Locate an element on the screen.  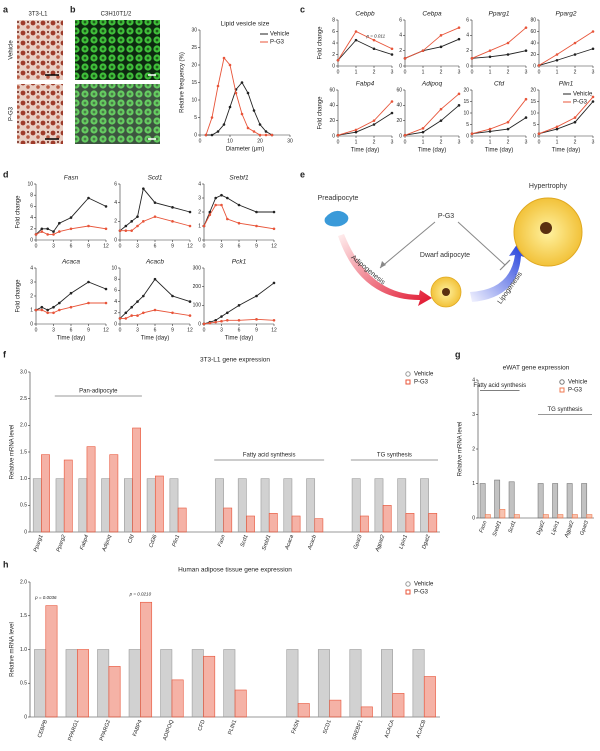
x-tick-label: Gpat3 is located at coordinates (358, 541).